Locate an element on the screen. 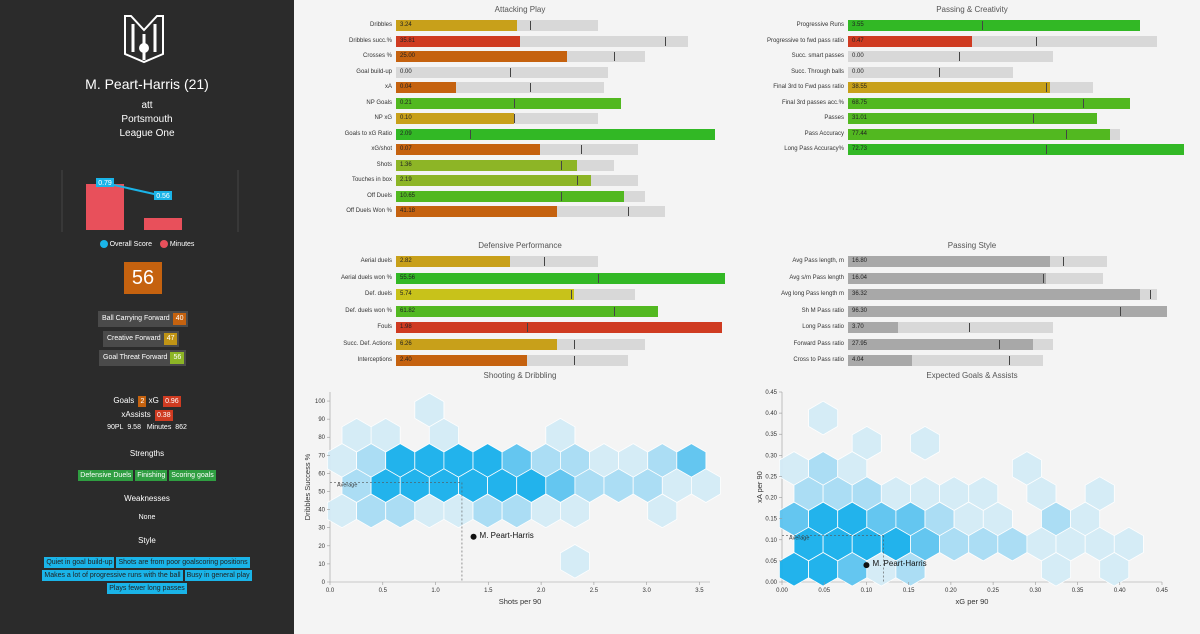  hex-bin is located at coordinates (575, 561).